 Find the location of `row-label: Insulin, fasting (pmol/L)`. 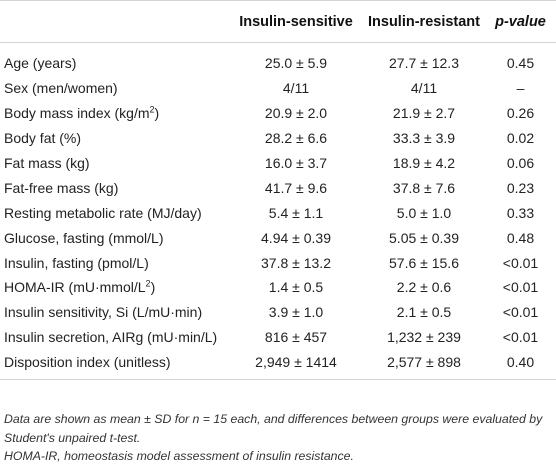

row-label: Insulin, fasting (pmol/L) is located at coordinates (114, 262).